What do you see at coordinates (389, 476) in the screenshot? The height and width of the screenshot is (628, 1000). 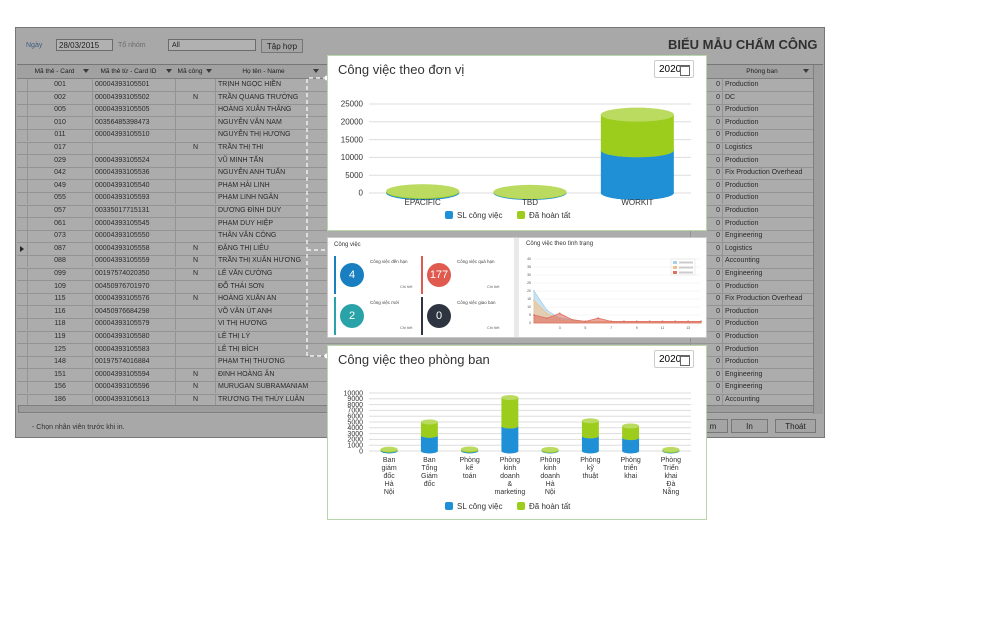 I see `x-tick-label: Ban giám đốc Hà Nội` at bounding box center [389, 476].